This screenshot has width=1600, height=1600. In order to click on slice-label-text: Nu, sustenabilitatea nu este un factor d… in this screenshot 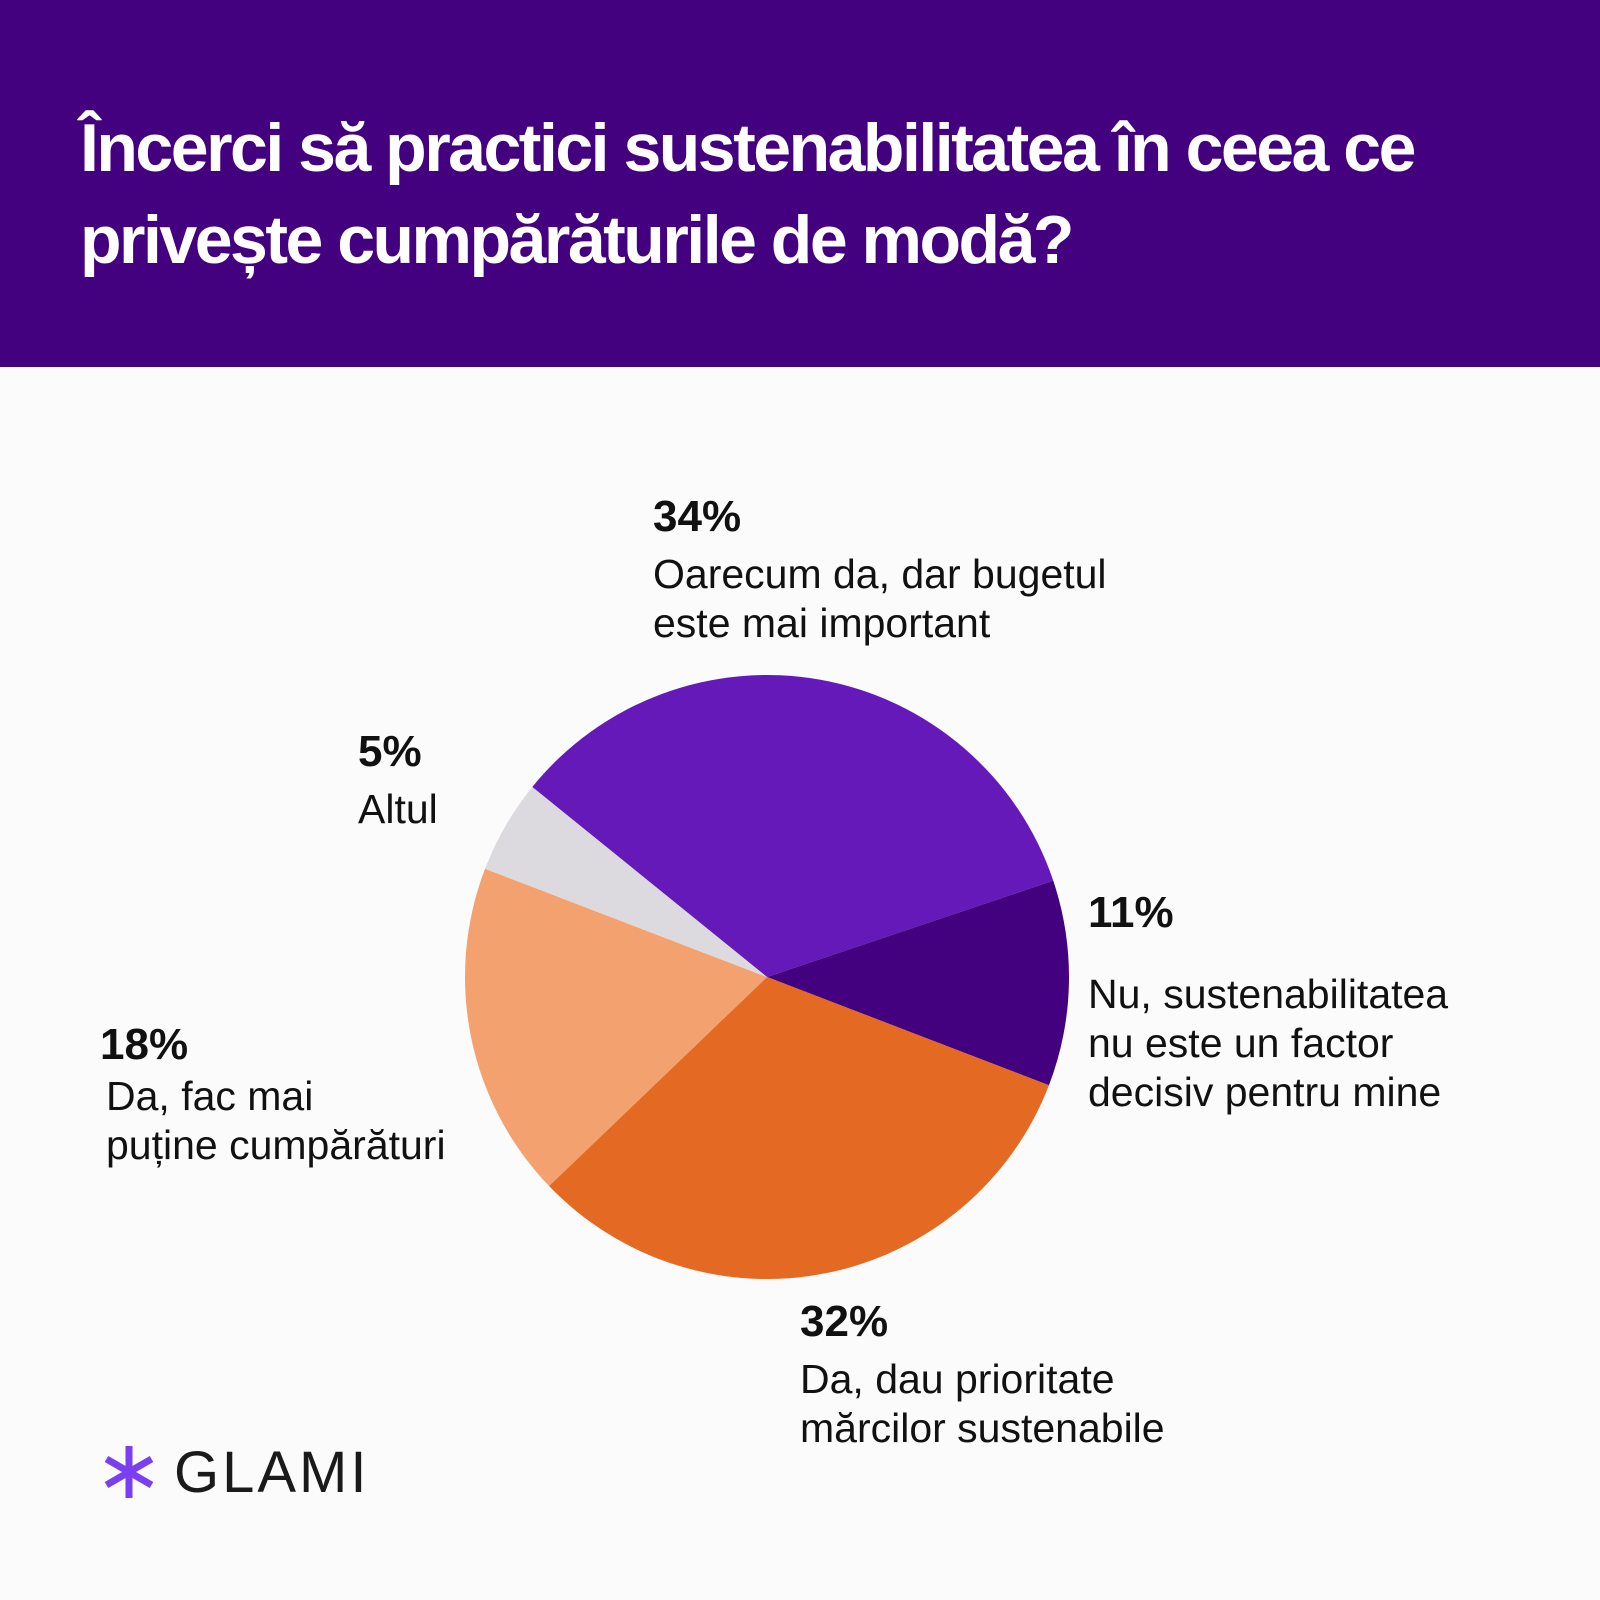, I will do `click(1268, 1043)`.